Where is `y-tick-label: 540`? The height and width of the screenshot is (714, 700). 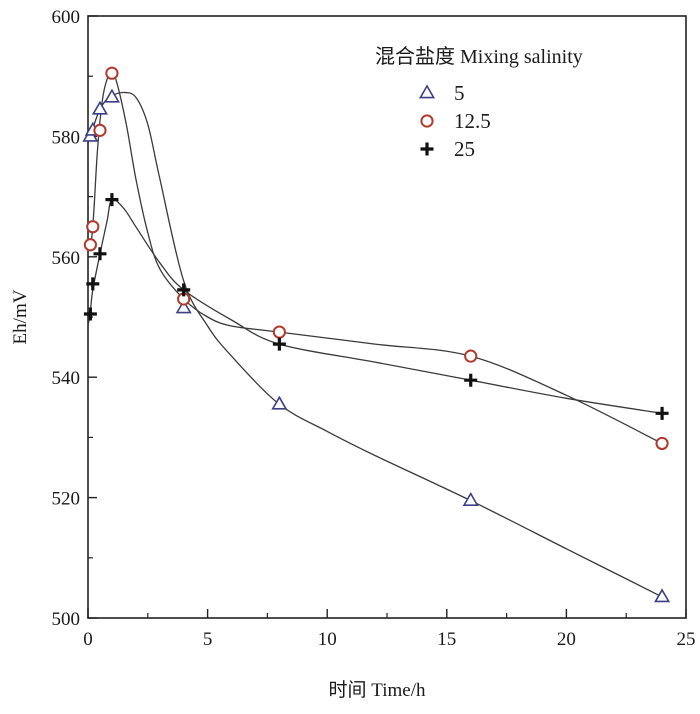 y-tick-label: 540 is located at coordinates (66, 378).